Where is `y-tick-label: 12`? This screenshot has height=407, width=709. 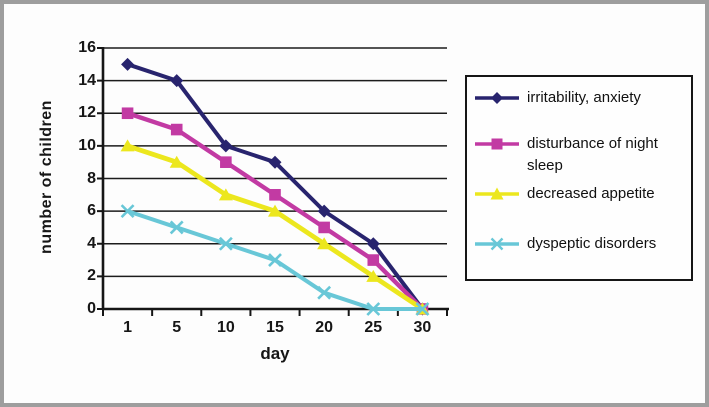 y-tick-label: 12 is located at coordinates (87, 113).